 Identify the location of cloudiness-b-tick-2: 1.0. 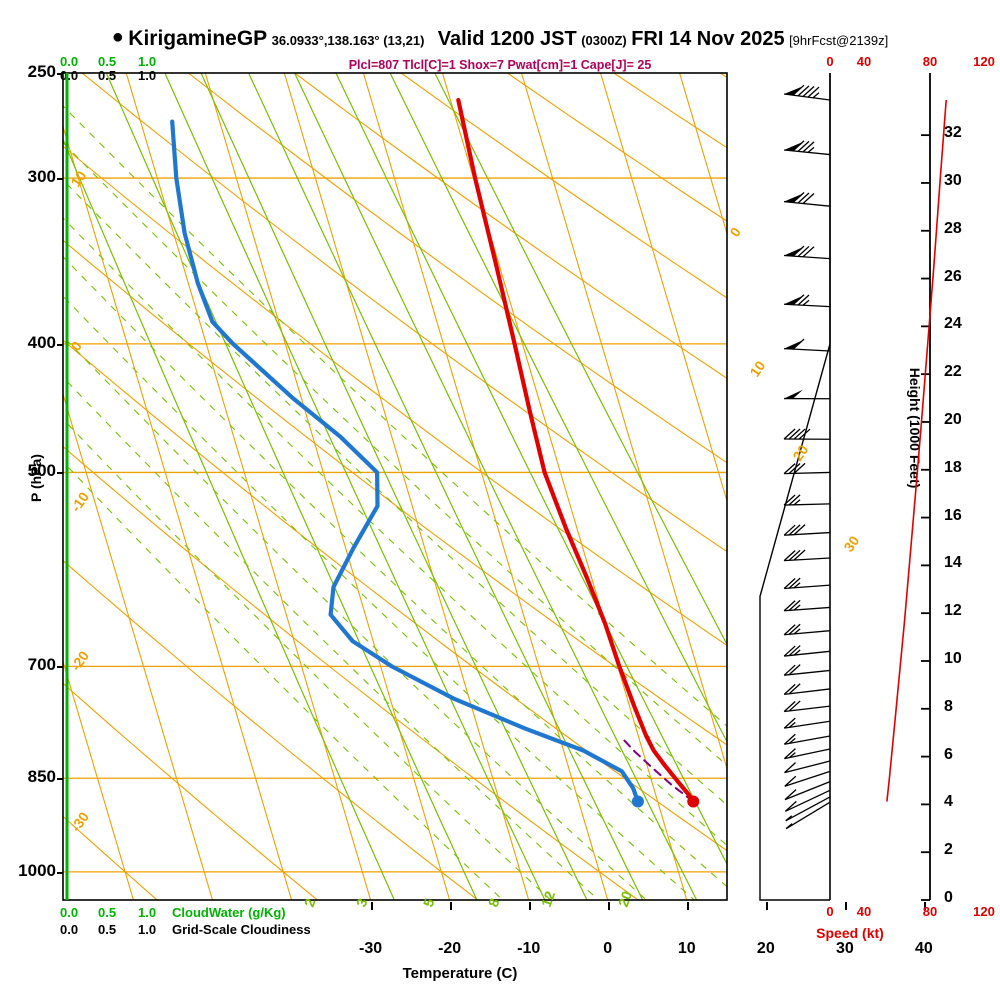
(147, 929).